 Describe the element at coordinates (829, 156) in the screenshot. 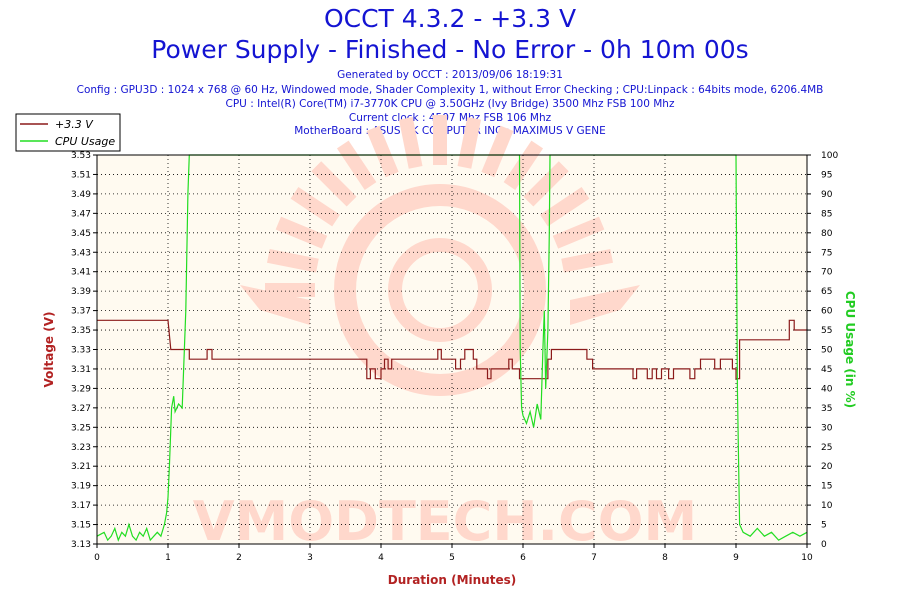

I see `y-right-tick-label: 100` at that location.